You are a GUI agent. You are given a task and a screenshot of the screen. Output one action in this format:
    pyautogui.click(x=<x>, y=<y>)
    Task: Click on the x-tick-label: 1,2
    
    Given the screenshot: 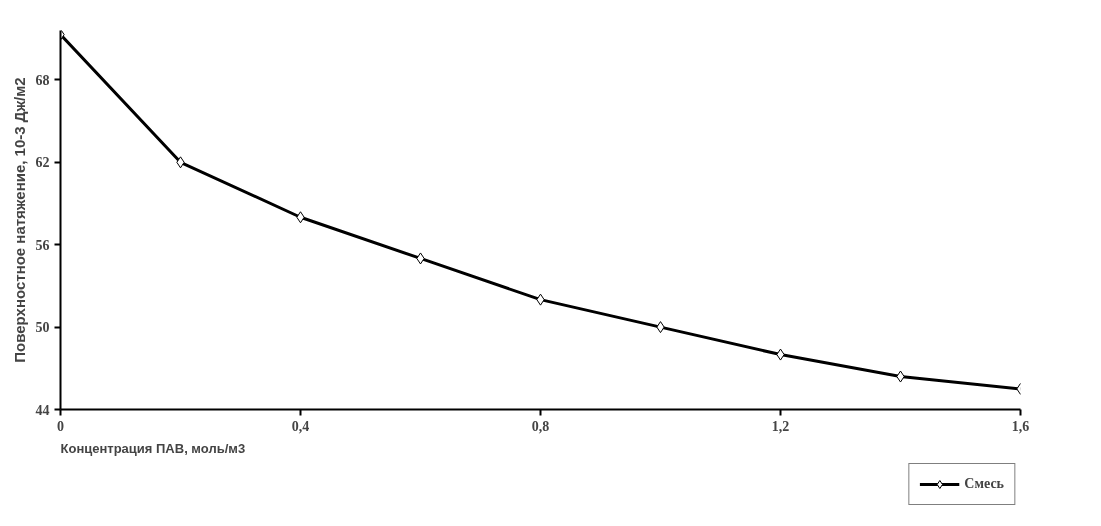 What is the action you would take?
    pyautogui.click(x=780, y=426)
    